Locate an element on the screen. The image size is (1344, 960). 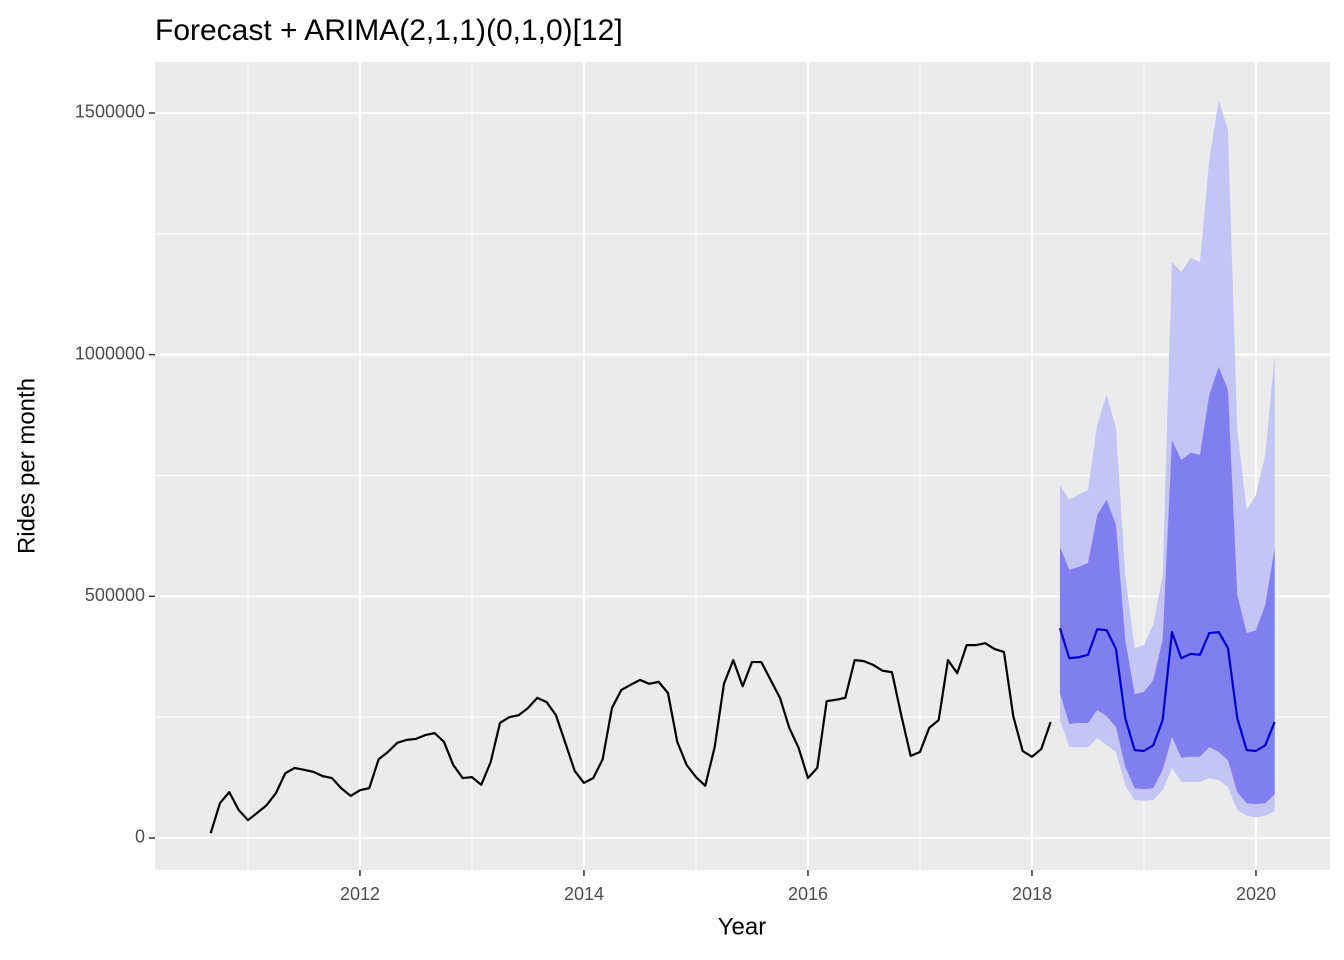
y-tick-label: 1000000 is located at coordinates (110, 353).